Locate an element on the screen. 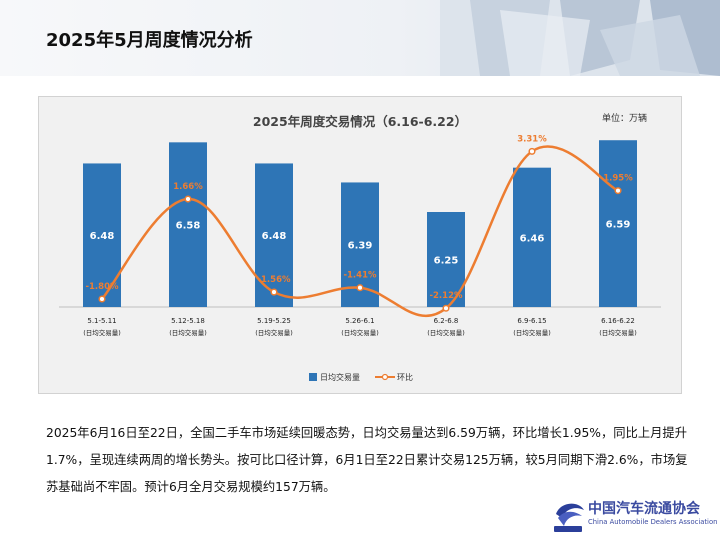 This screenshot has width=720, height=540. category-label: 5.1-5.11 is located at coordinates (101, 321).